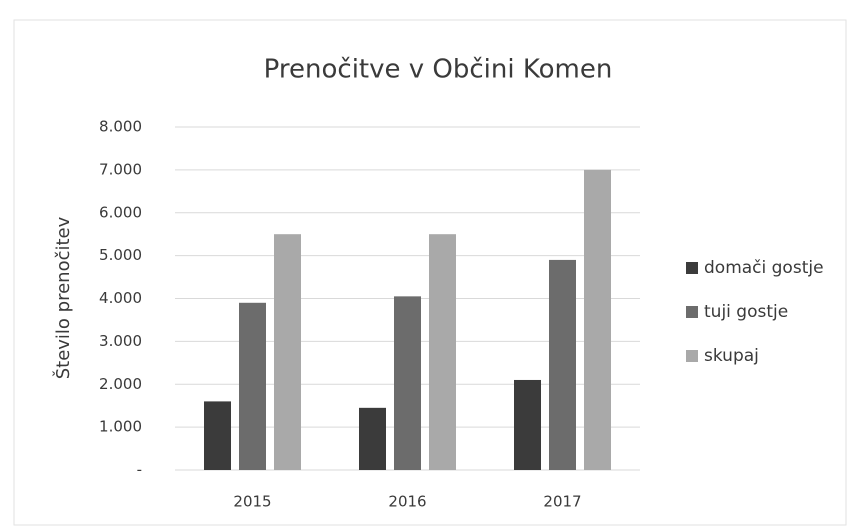  Describe the element at coordinates (120, 298) in the screenshot. I see `y-tick-label: 4.000` at that location.